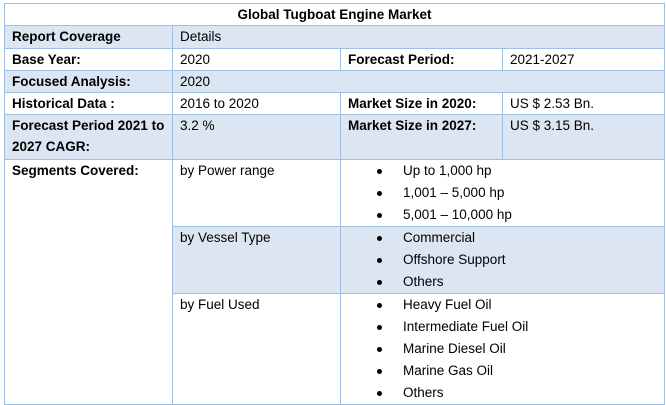 The height and width of the screenshot is (405, 666). Describe the element at coordinates (334, 14) in the screenshot. I see `table-title: Global Tugboat Engine Market` at that location.